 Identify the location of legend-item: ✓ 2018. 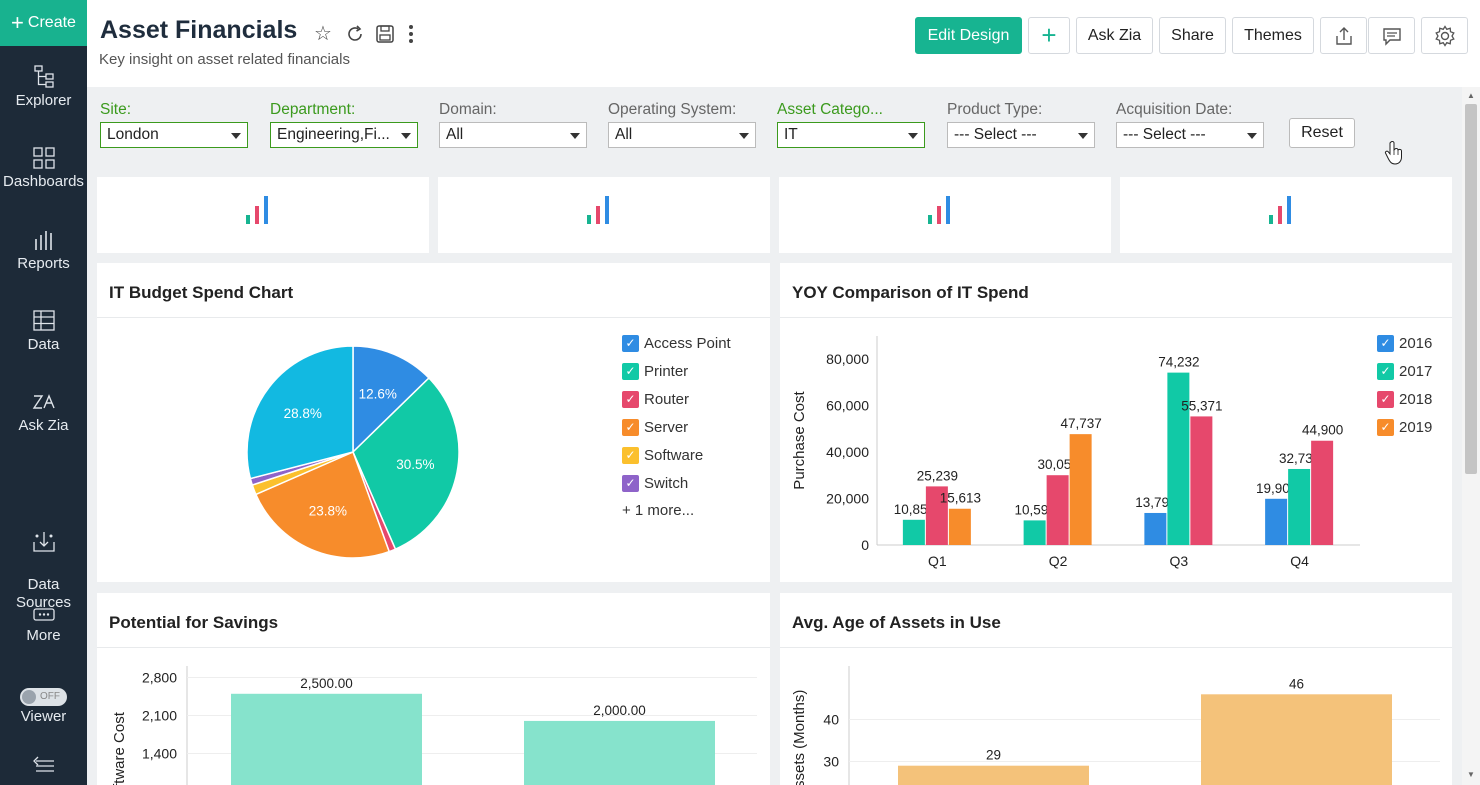
(1404, 399).